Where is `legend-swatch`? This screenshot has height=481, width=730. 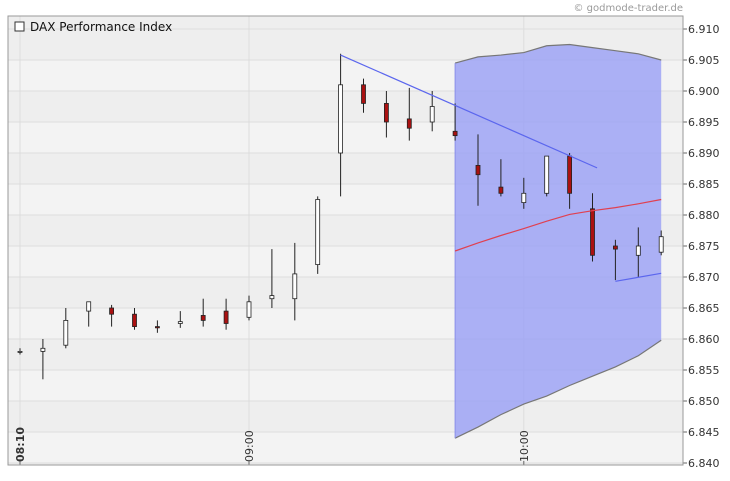
legend-swatch is located at coordinates (19, 26).